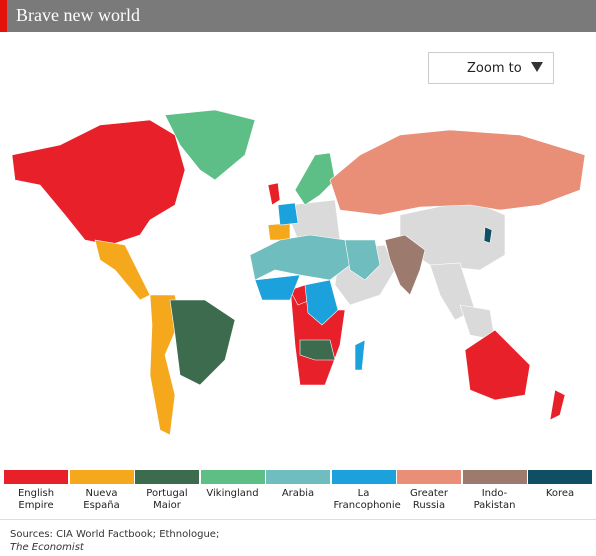 The image size is (596, 556). What do you see at coordinates (560, 493) in the screenshot?
I see `legend-label: Korea` at bounding box center [560, 493].